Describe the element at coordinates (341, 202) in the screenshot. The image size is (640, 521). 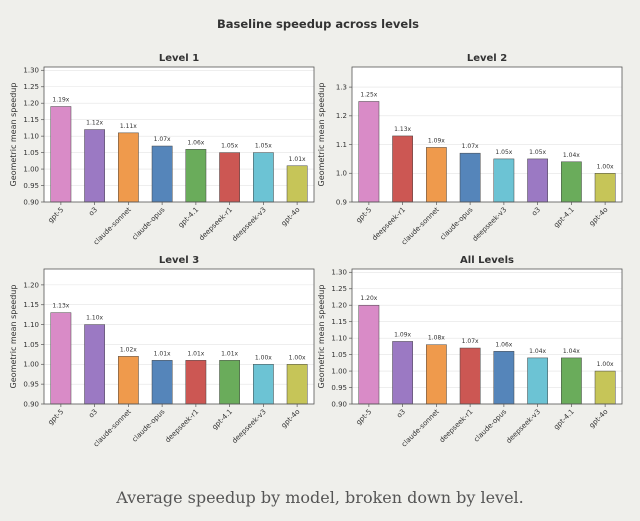
I see `y-tick-label: 0.9` at that location.